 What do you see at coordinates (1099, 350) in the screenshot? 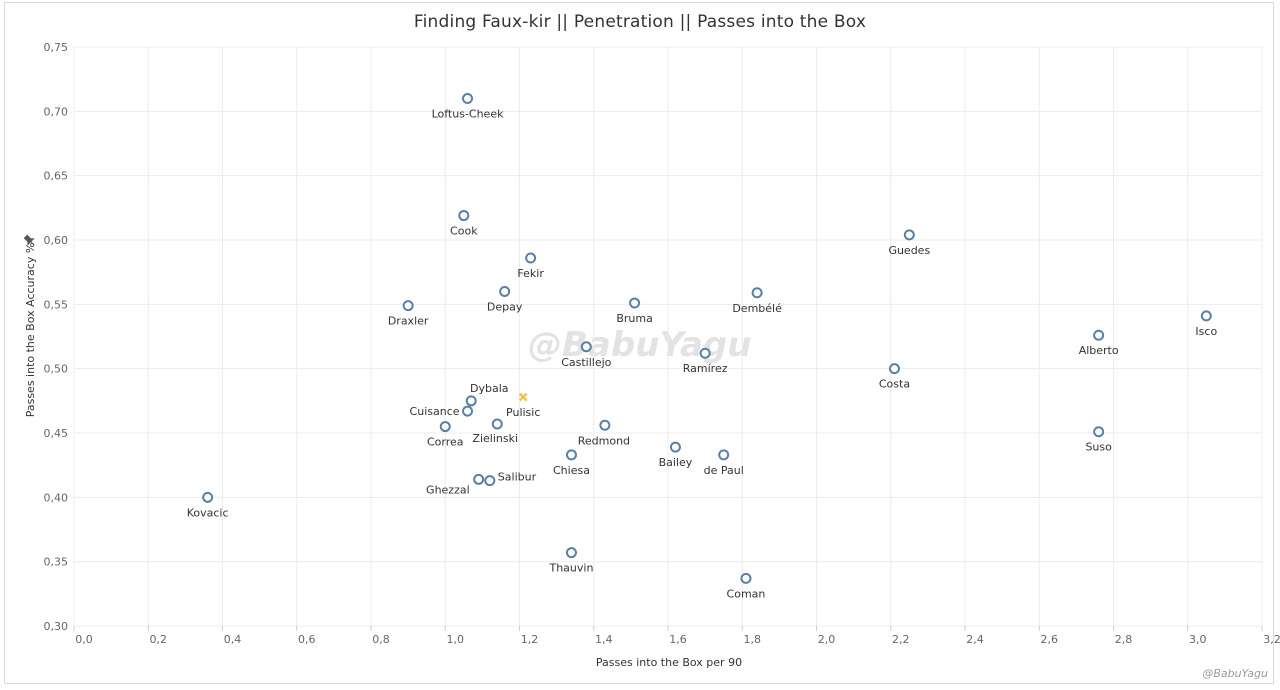
I see `data-label: Alberto` at bounding box center [1099, 350].